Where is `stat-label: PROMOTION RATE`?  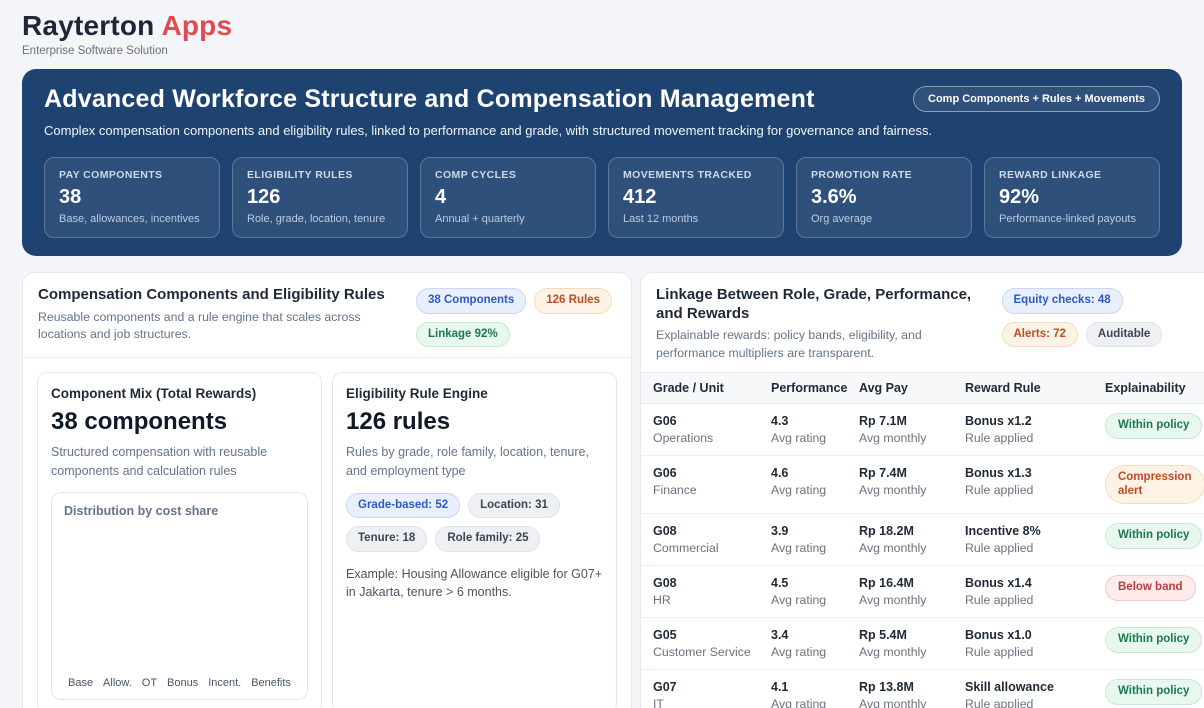
stat-label: PROMOTION RATE is located at coordinates (862, 174).